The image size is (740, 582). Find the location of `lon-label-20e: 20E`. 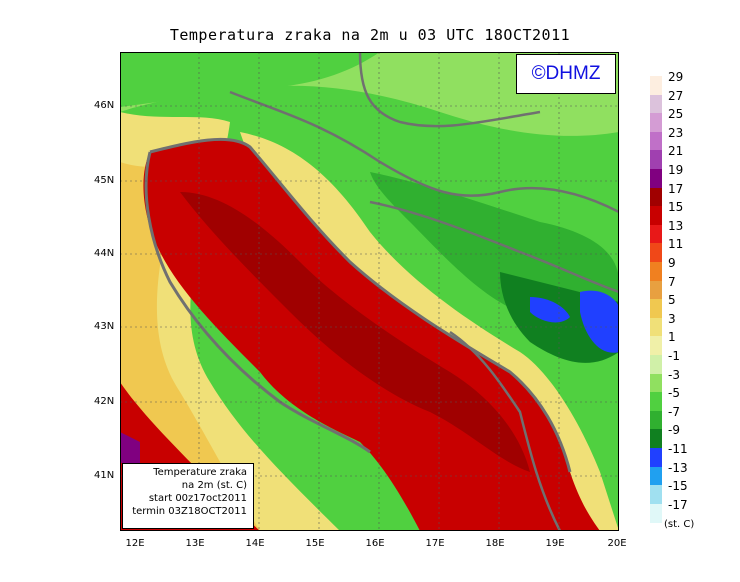

lon-label-20e: 20E is located at coordinates (617, 543).